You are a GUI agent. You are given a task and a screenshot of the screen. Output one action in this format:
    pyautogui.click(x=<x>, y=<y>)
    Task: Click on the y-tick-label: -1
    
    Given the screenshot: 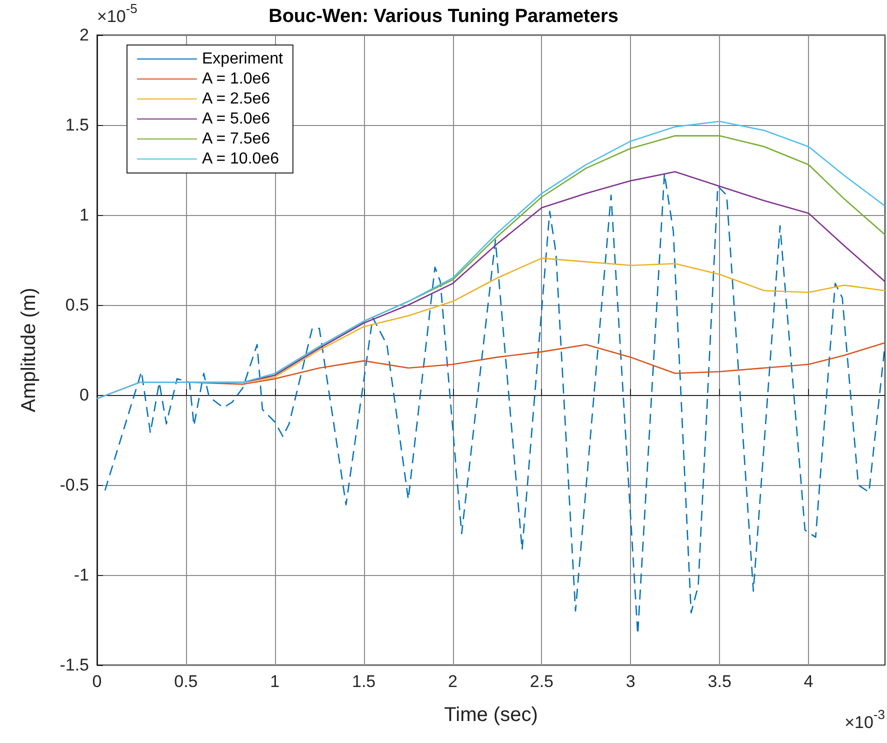 What is the action you would take?
    pyautogui.click(x=81, y=575)
    